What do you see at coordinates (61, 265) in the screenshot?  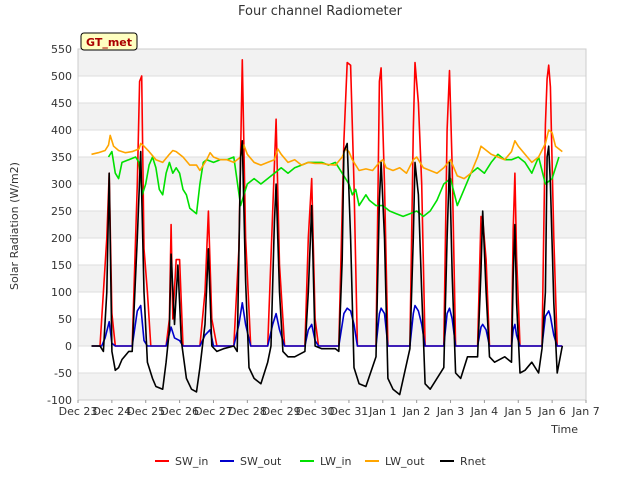 I see `y-tick-label: 150` at bounding box center [61, 265].